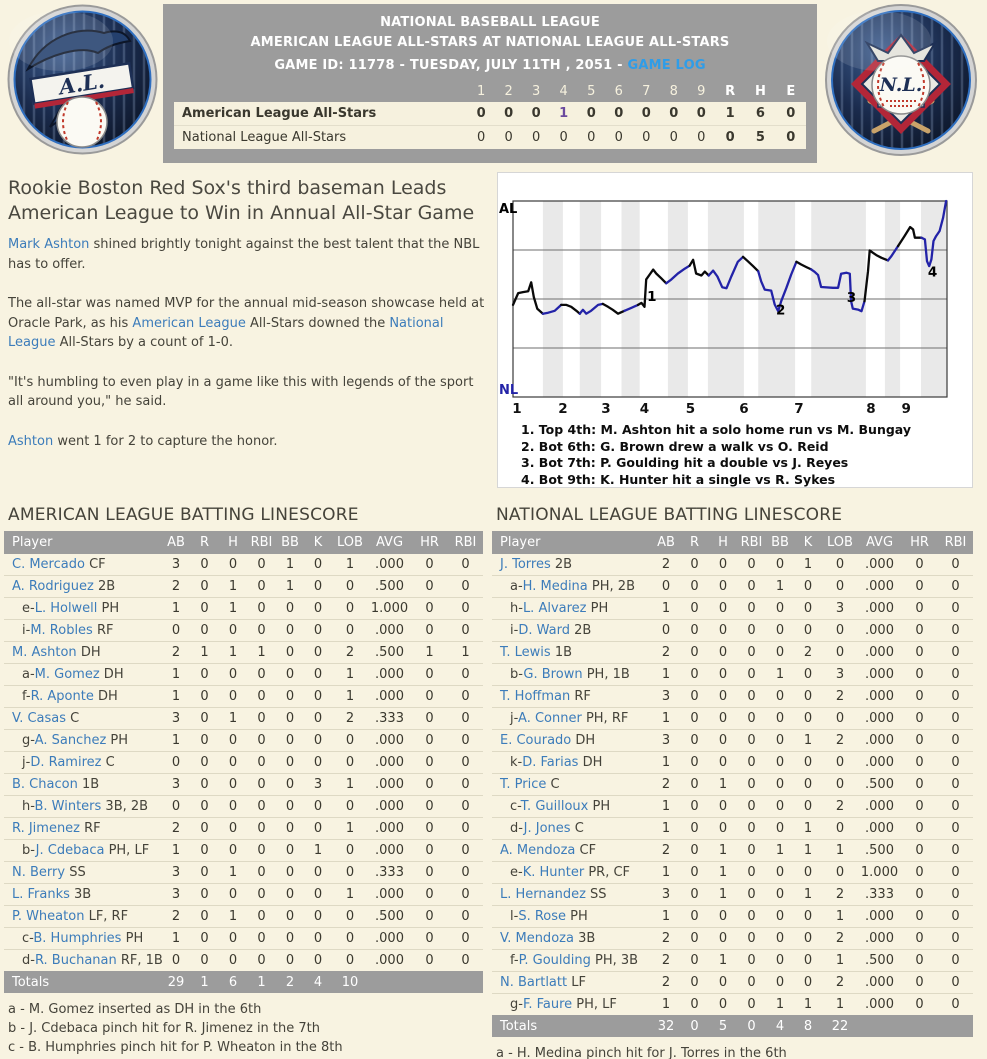  Describe the element at coordinates (550, 762) in the screenshot. I see `player-link: D. Farias` at that location.